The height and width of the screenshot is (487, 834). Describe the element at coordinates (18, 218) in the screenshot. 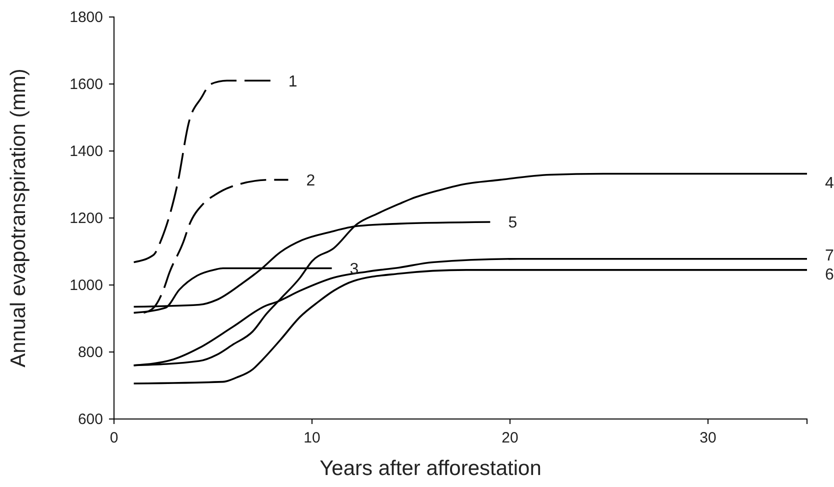

I see `y-axis-title: Annual evapotranspiration (mm)` at that location.